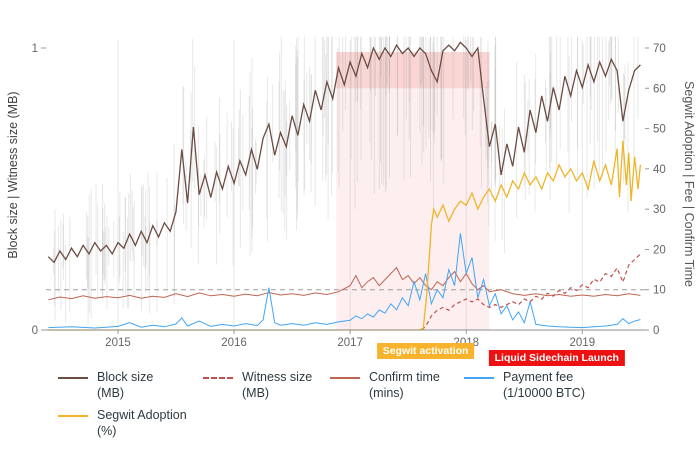 Image resolution: width=700 pixels, height=450 pixels. I want to click on legend-swatch-segwit-adoption, so click(73, 416).